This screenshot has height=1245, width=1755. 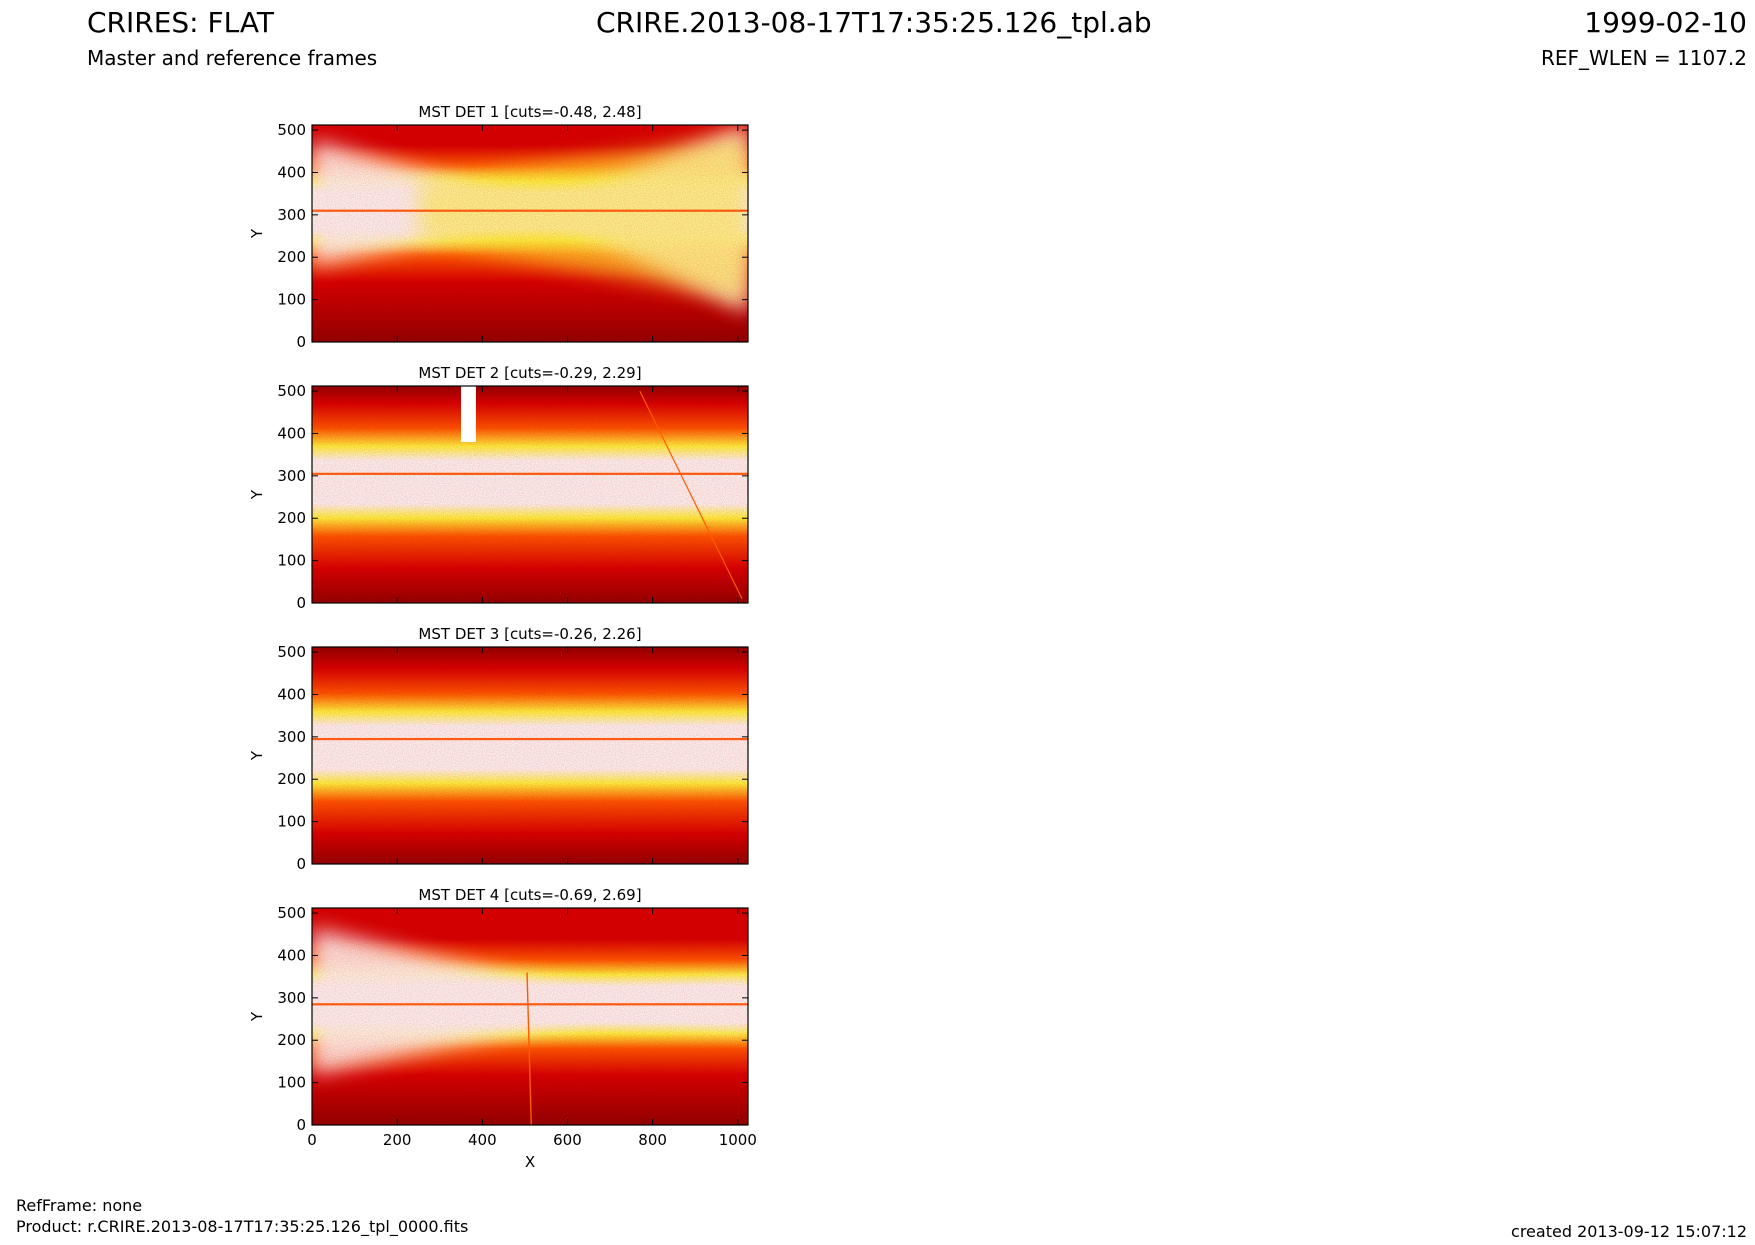 What do you see at coordinates (652, 1140) in the screenshot?
I see `x-tick-label: 800` at bounding box center [652, 1140].